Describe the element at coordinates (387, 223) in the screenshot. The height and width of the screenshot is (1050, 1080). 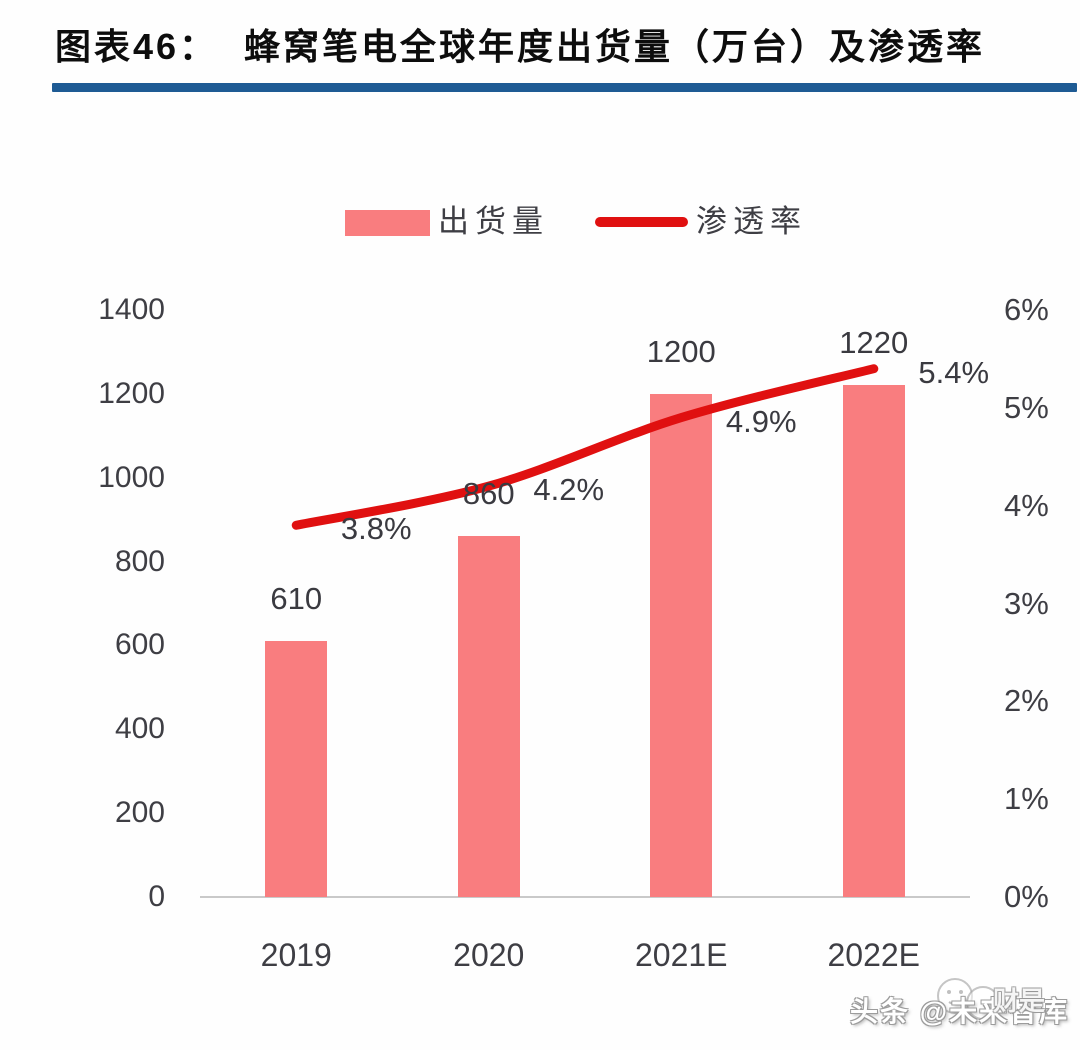
I see `legend-bar-swatch` at that location.